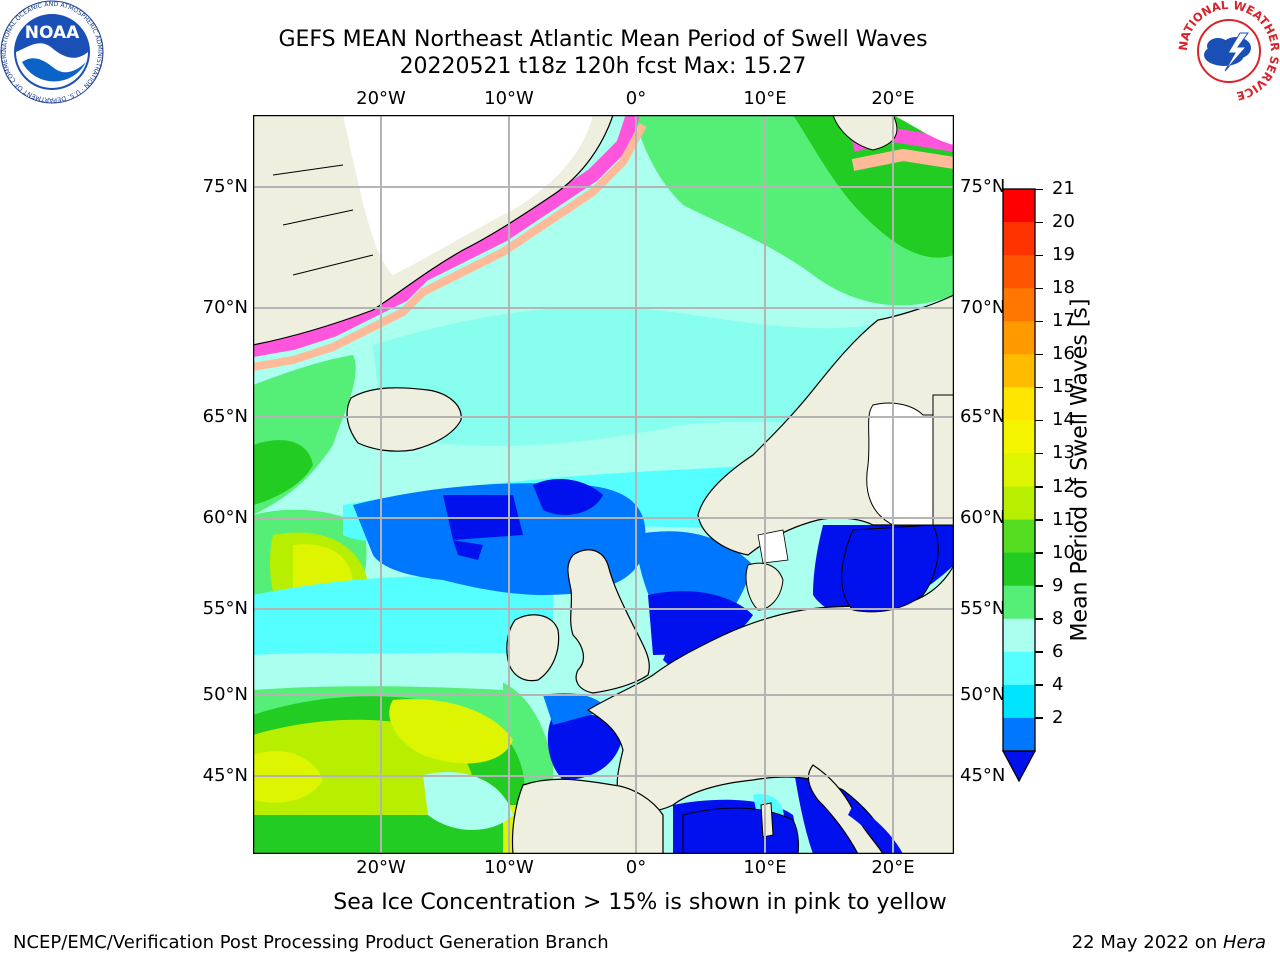  What do you see at coordinates (1063, 552) in the screenshot?
I see `colorbar-tick-label: 10` at bounding box center [1063, 552].